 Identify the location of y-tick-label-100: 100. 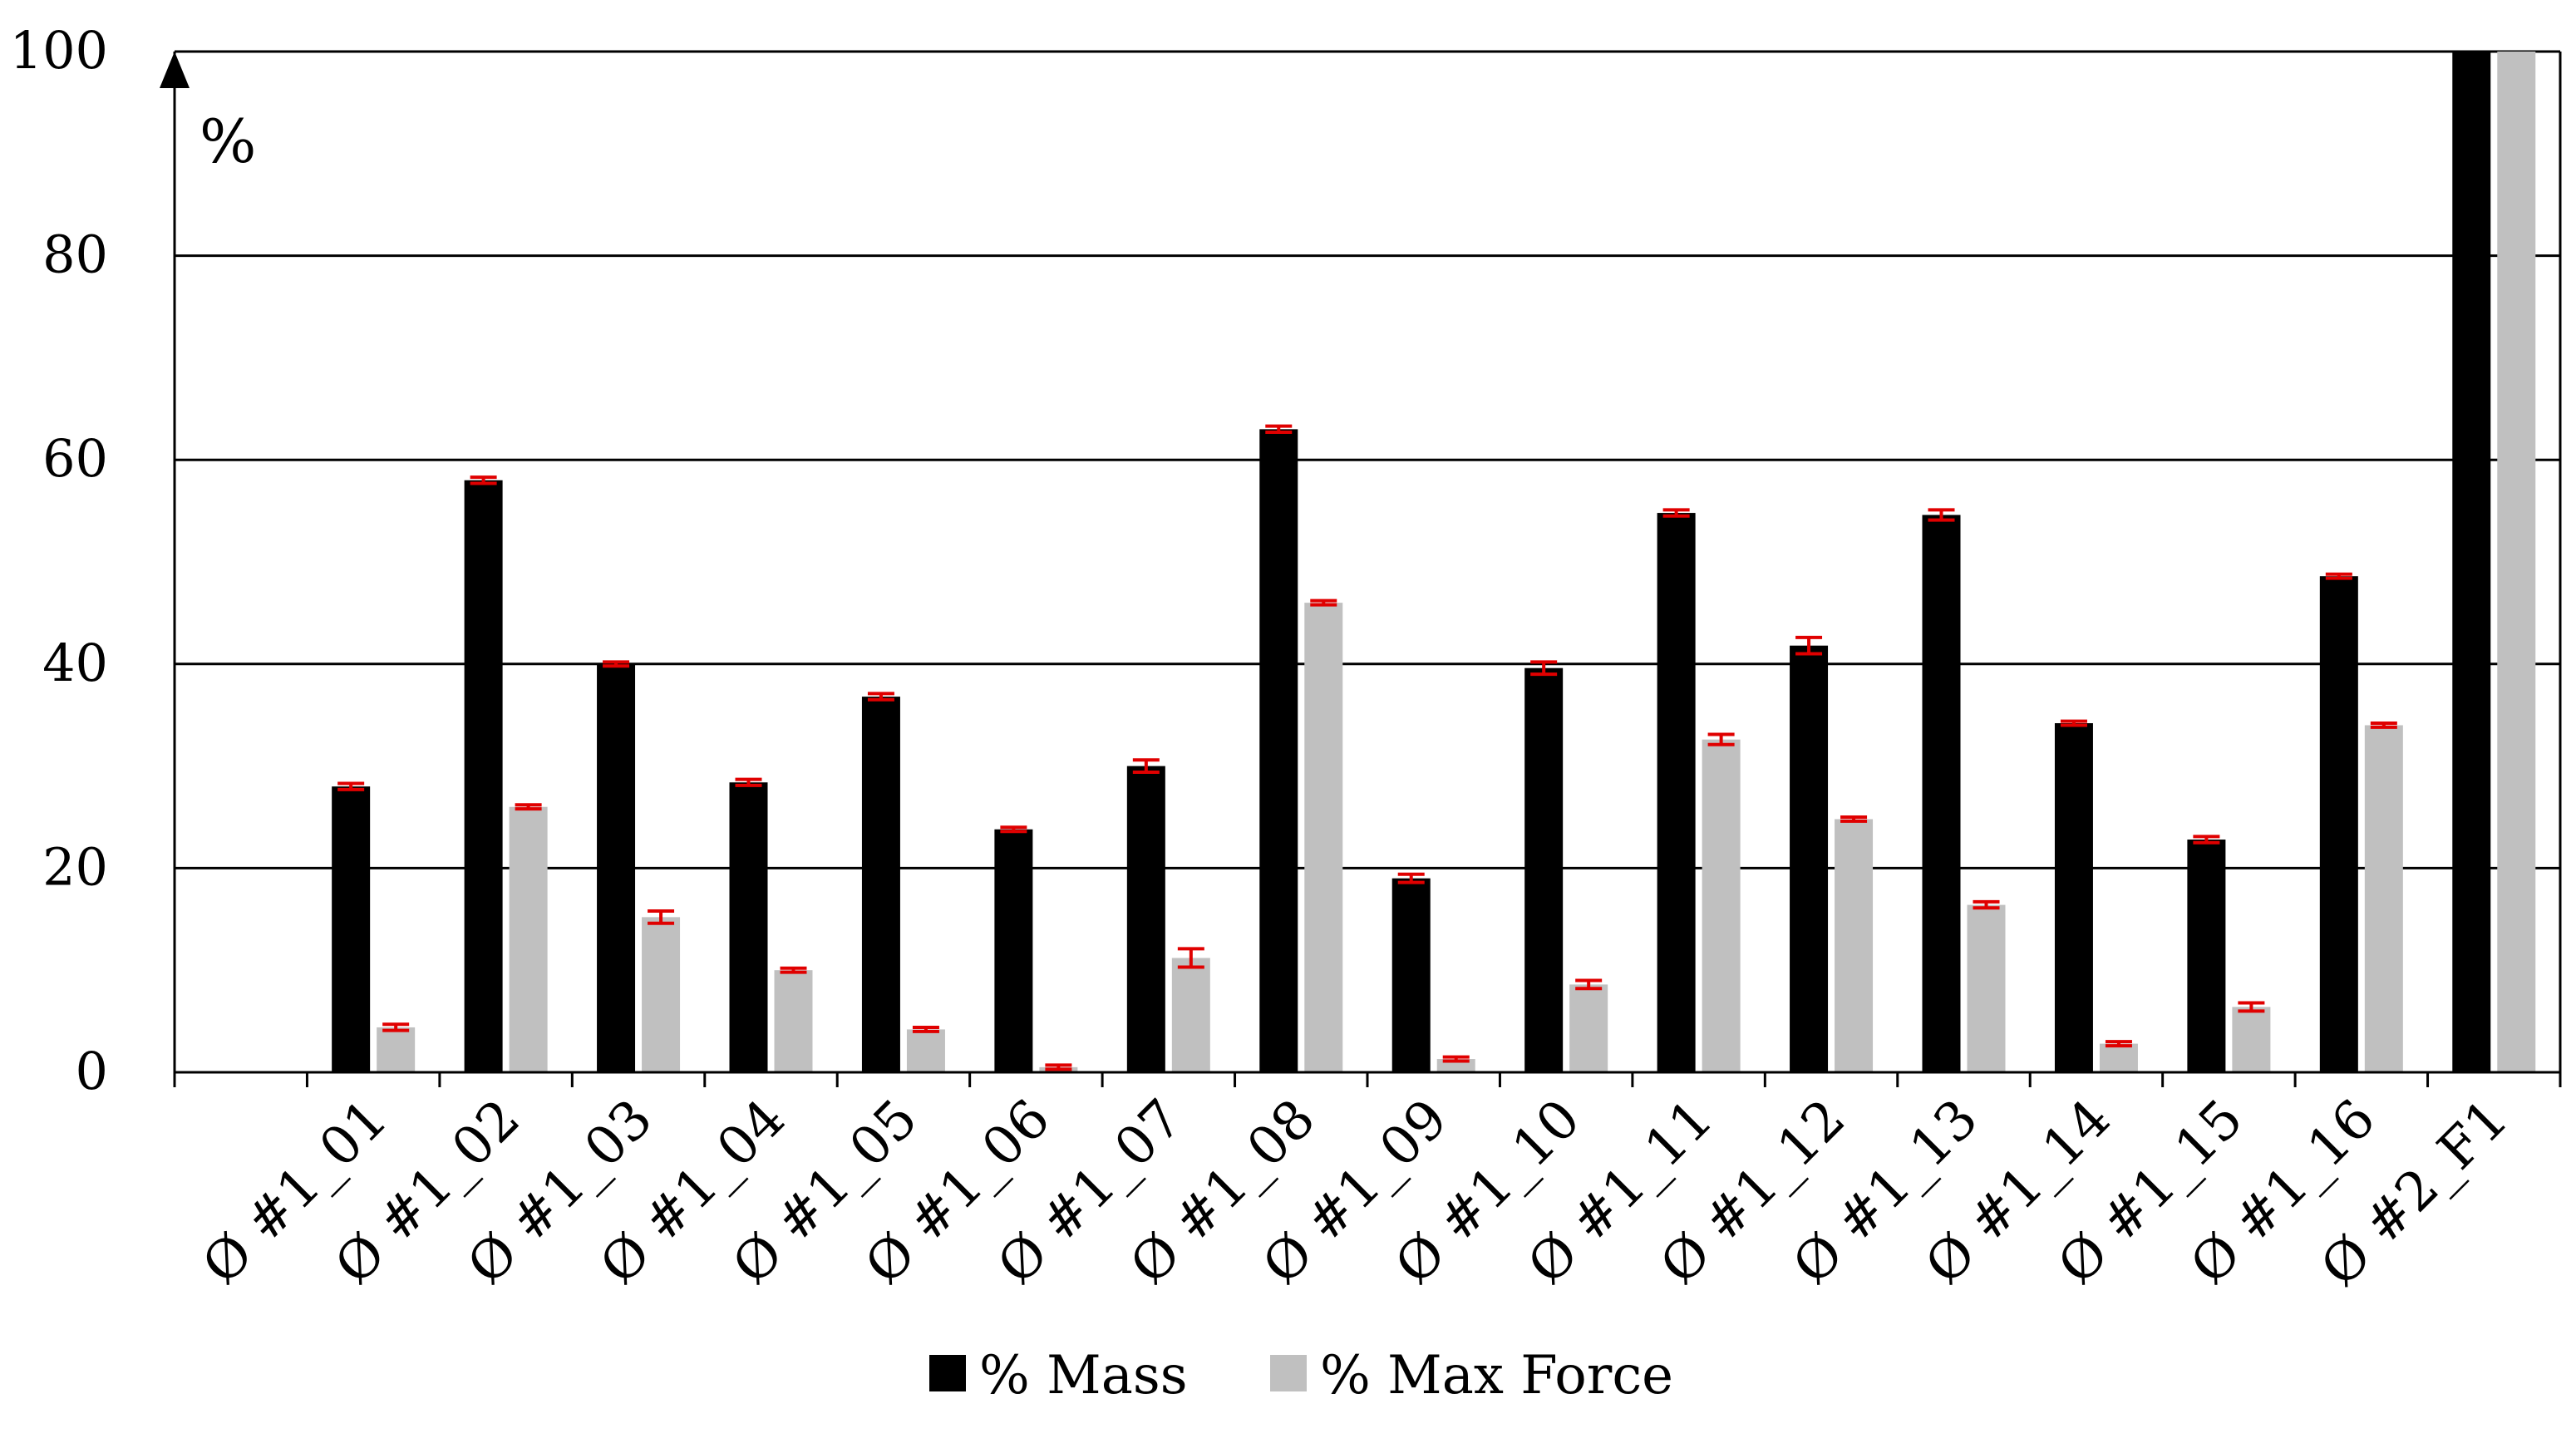
(59, 50).